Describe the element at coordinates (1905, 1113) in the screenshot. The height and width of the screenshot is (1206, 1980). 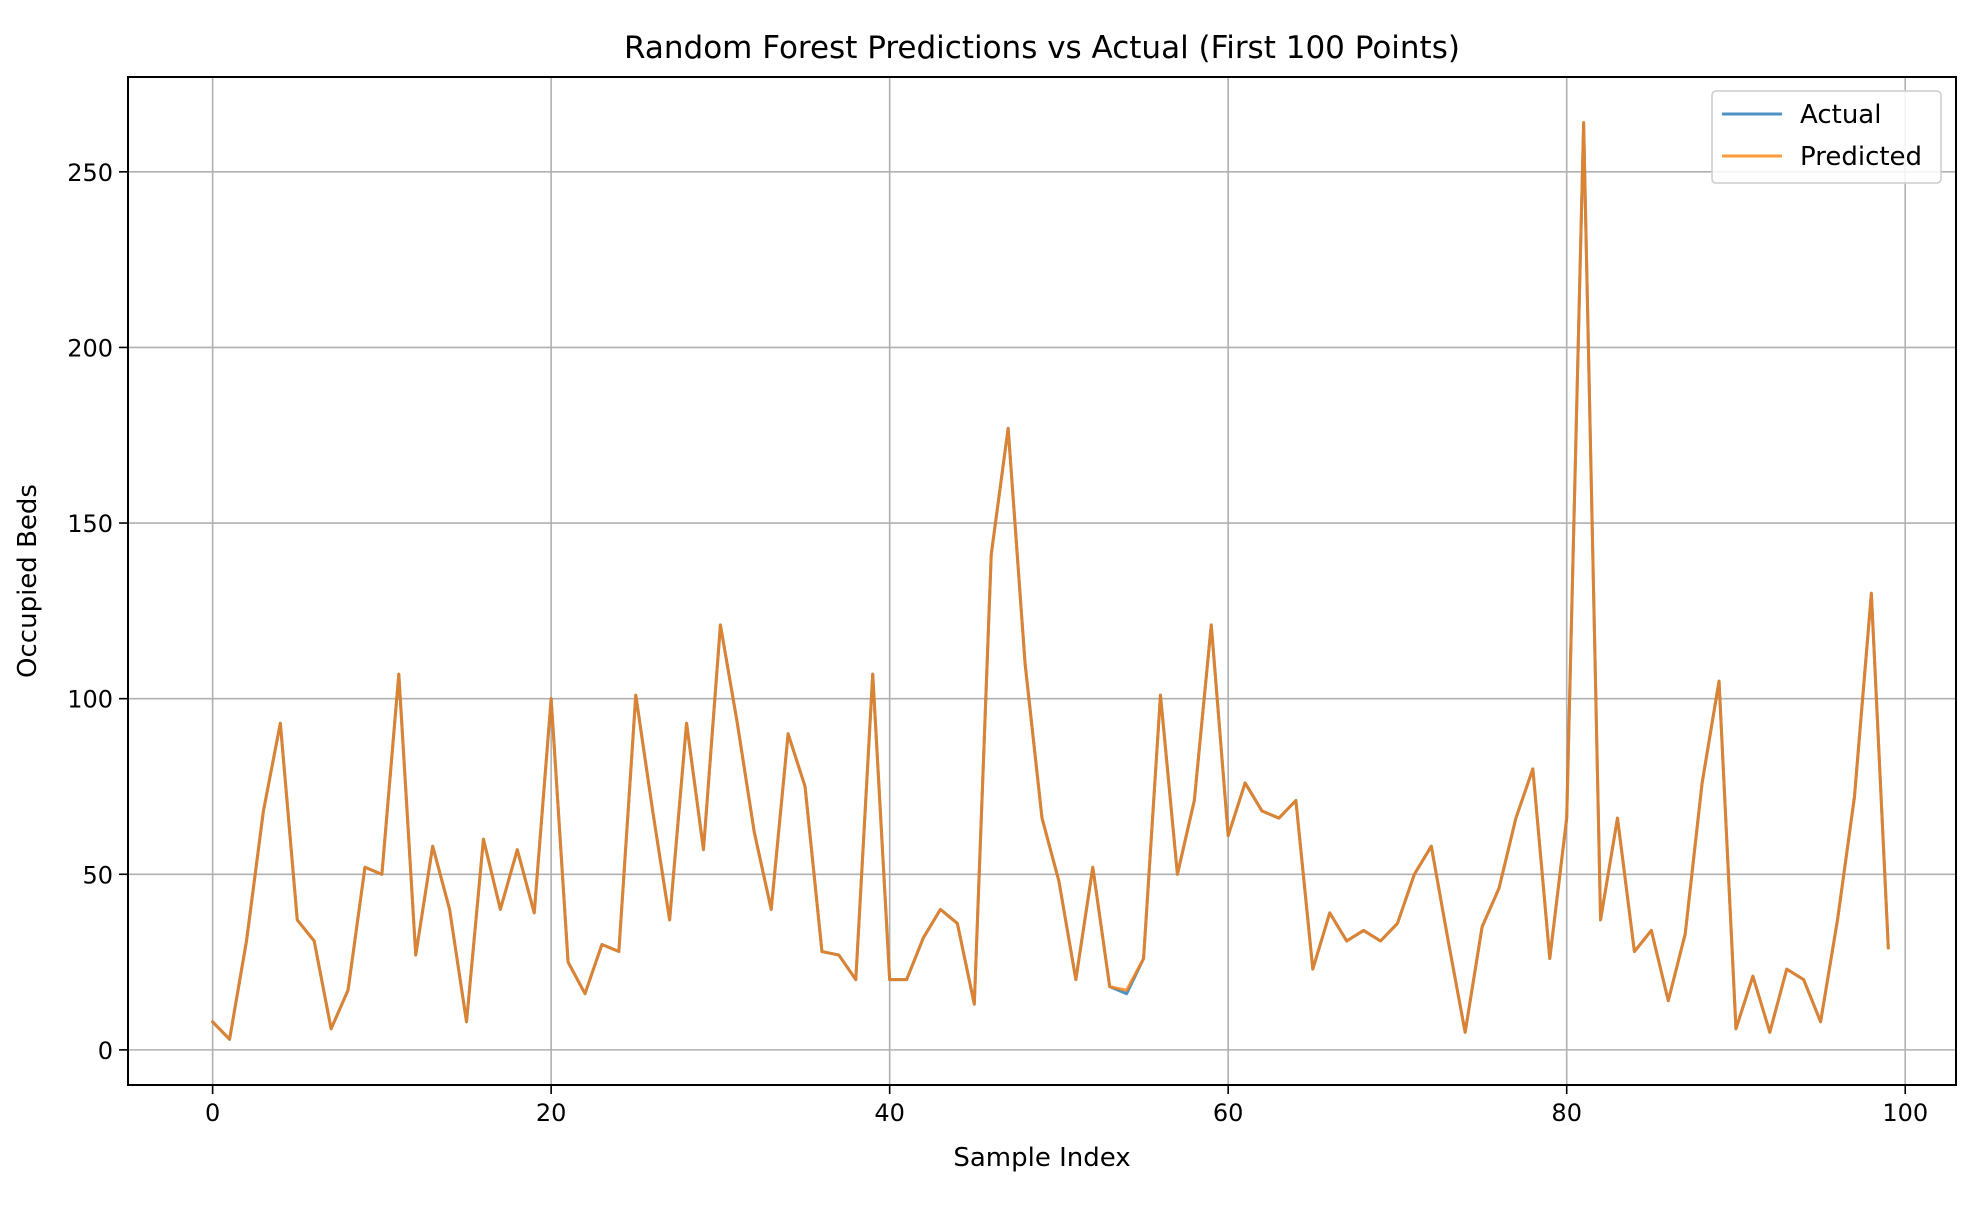
I see `x-tick-label: 100` at that location.